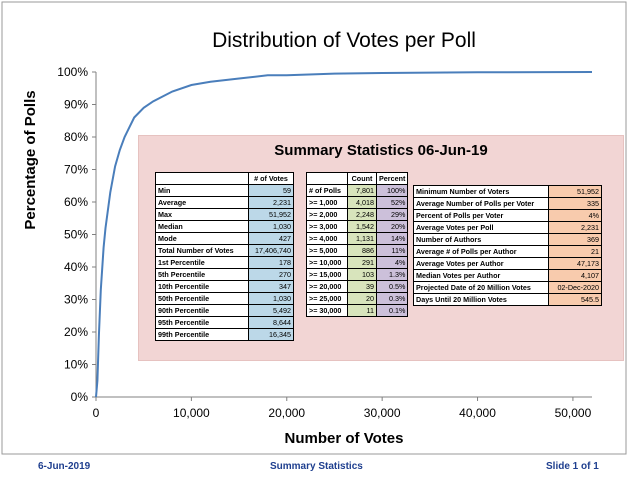 Image resolution: width=640 pixels, height=480 pixels. I want to click on table-row: >= 1,000 4,018 52%, so click(357, 202).